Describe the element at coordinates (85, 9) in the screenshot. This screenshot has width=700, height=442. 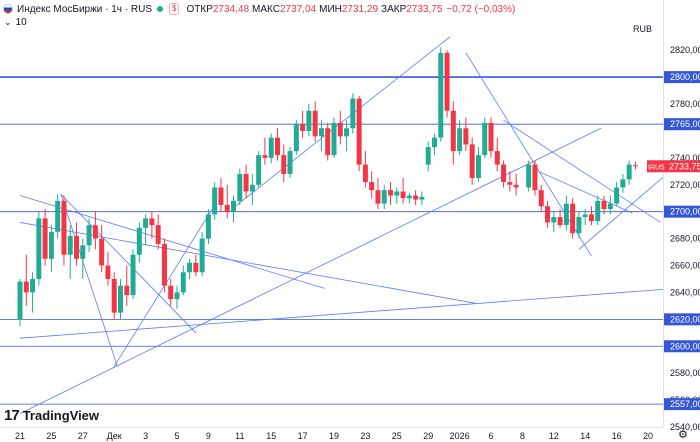
I see `symbol-title: Индекс МосБиржи · 1ч · RUS` at that location.